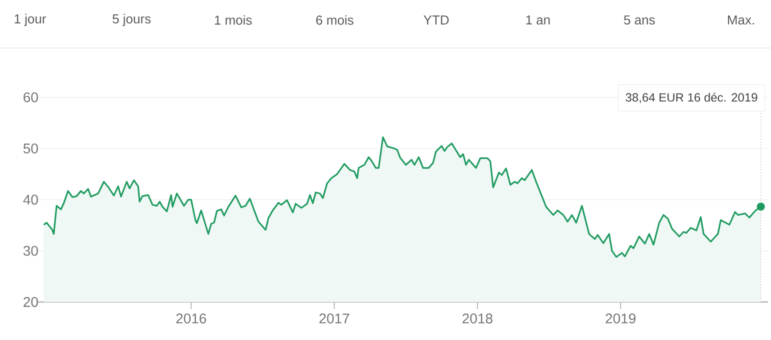 The width and height of the screenshot is (771, 340). Describe the element at coordinates (335, 20) in the screenshot. I see `text: 6 mois` at that location.